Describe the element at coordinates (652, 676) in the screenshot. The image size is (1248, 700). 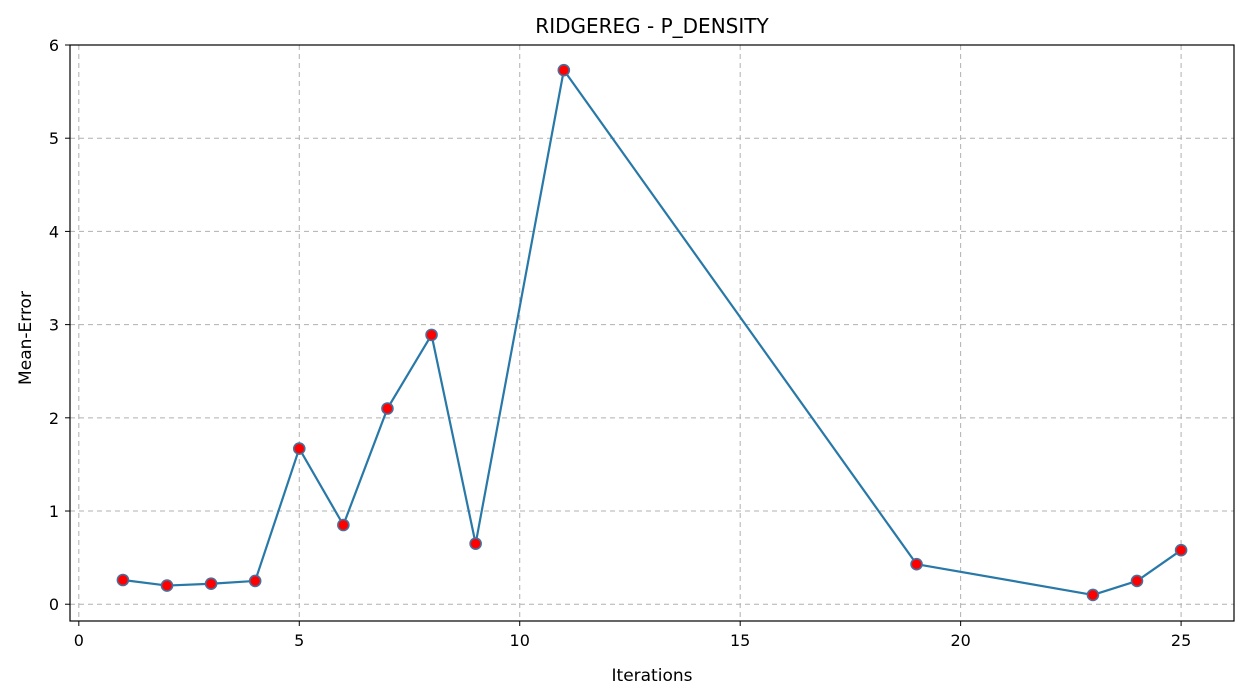
I see `x-axis-label: Iterations` at that location.